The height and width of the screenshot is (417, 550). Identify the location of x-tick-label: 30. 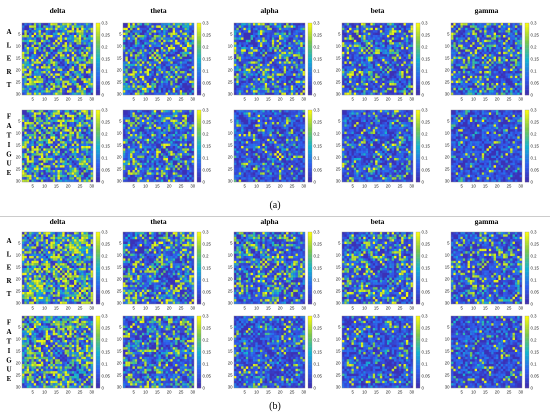
(411, 99).